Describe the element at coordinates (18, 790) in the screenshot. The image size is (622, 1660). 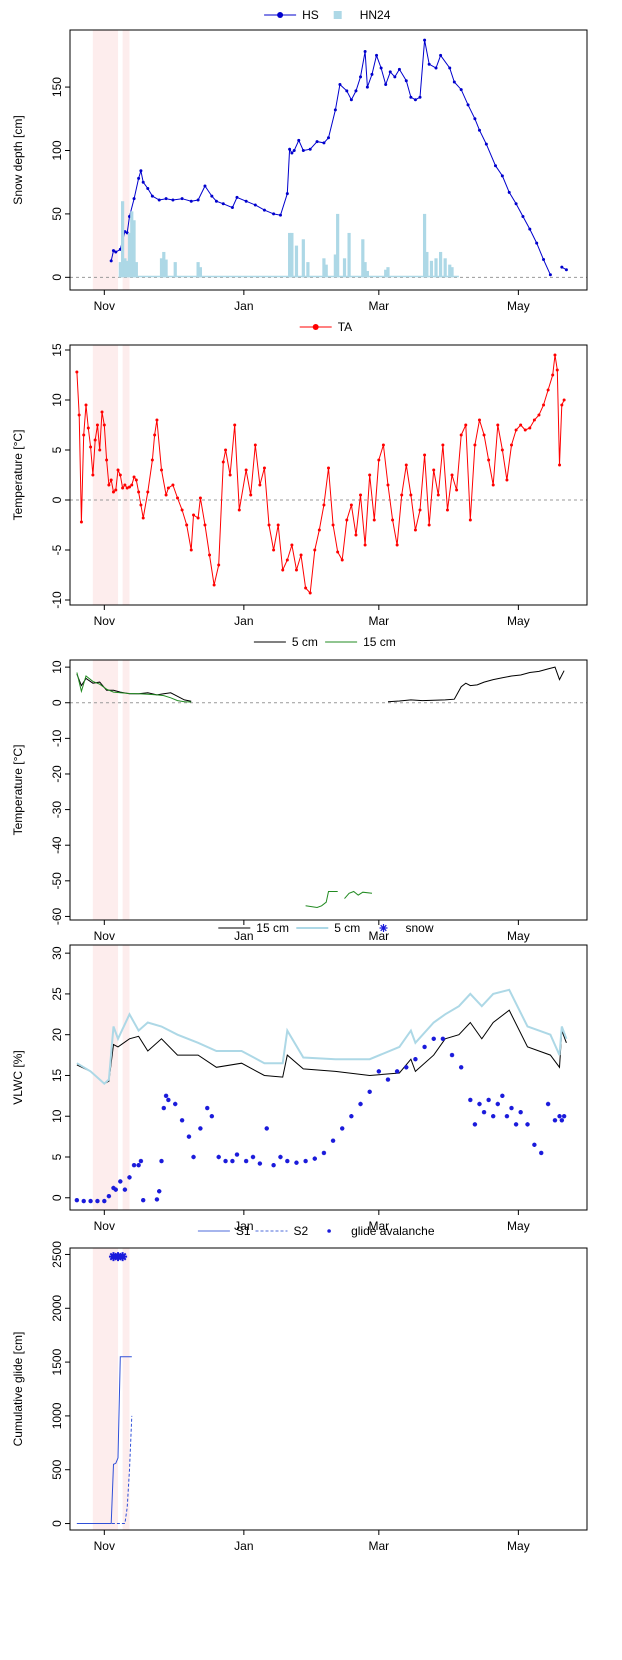
I see `y-axis-label: Temperature [°C]` at that location.